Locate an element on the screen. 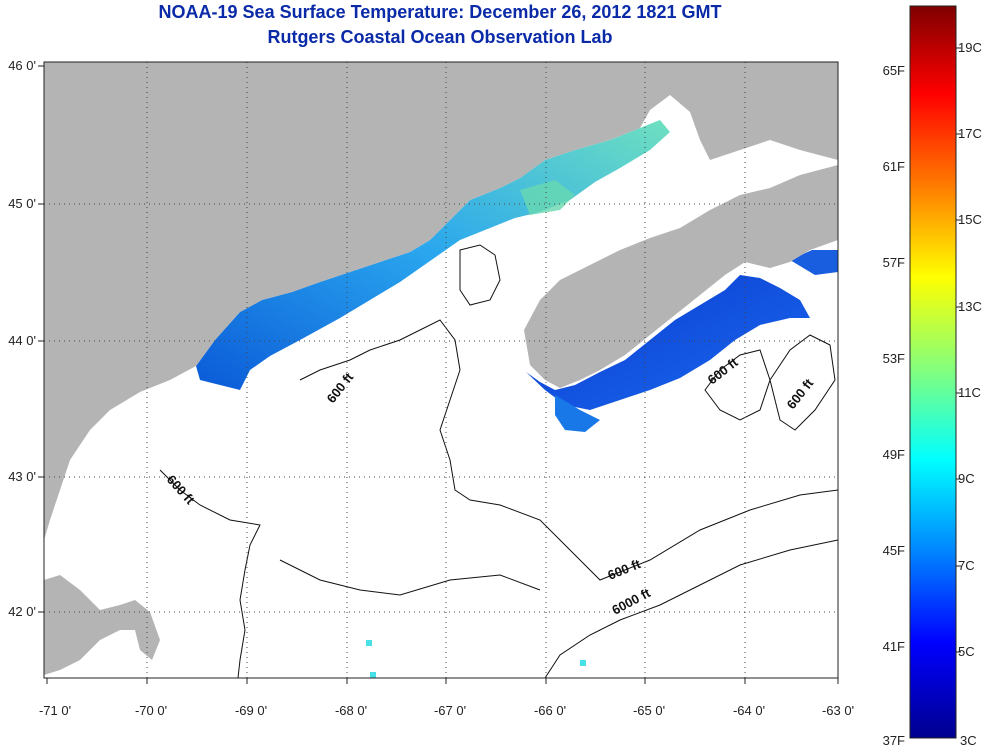 This screenshot has height=754, width=984. fahrenheit-label: 53F is located at coordinates (894, 358).